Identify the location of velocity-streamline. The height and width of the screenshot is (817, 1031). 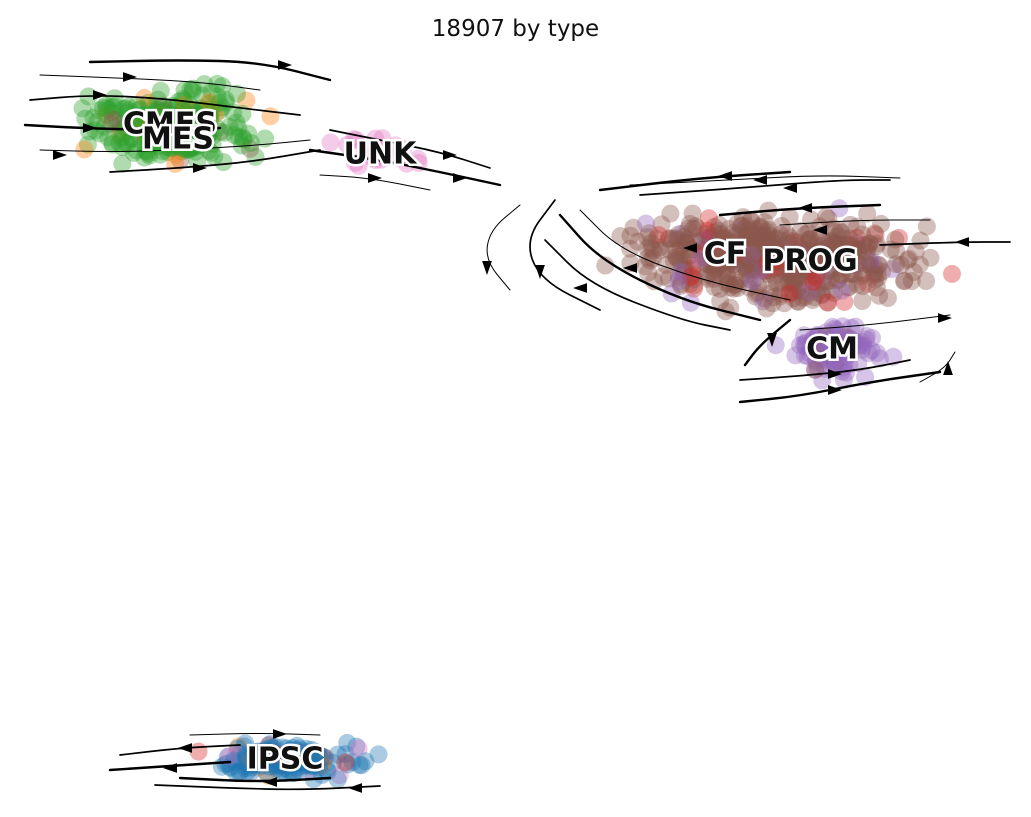
(267, 787).